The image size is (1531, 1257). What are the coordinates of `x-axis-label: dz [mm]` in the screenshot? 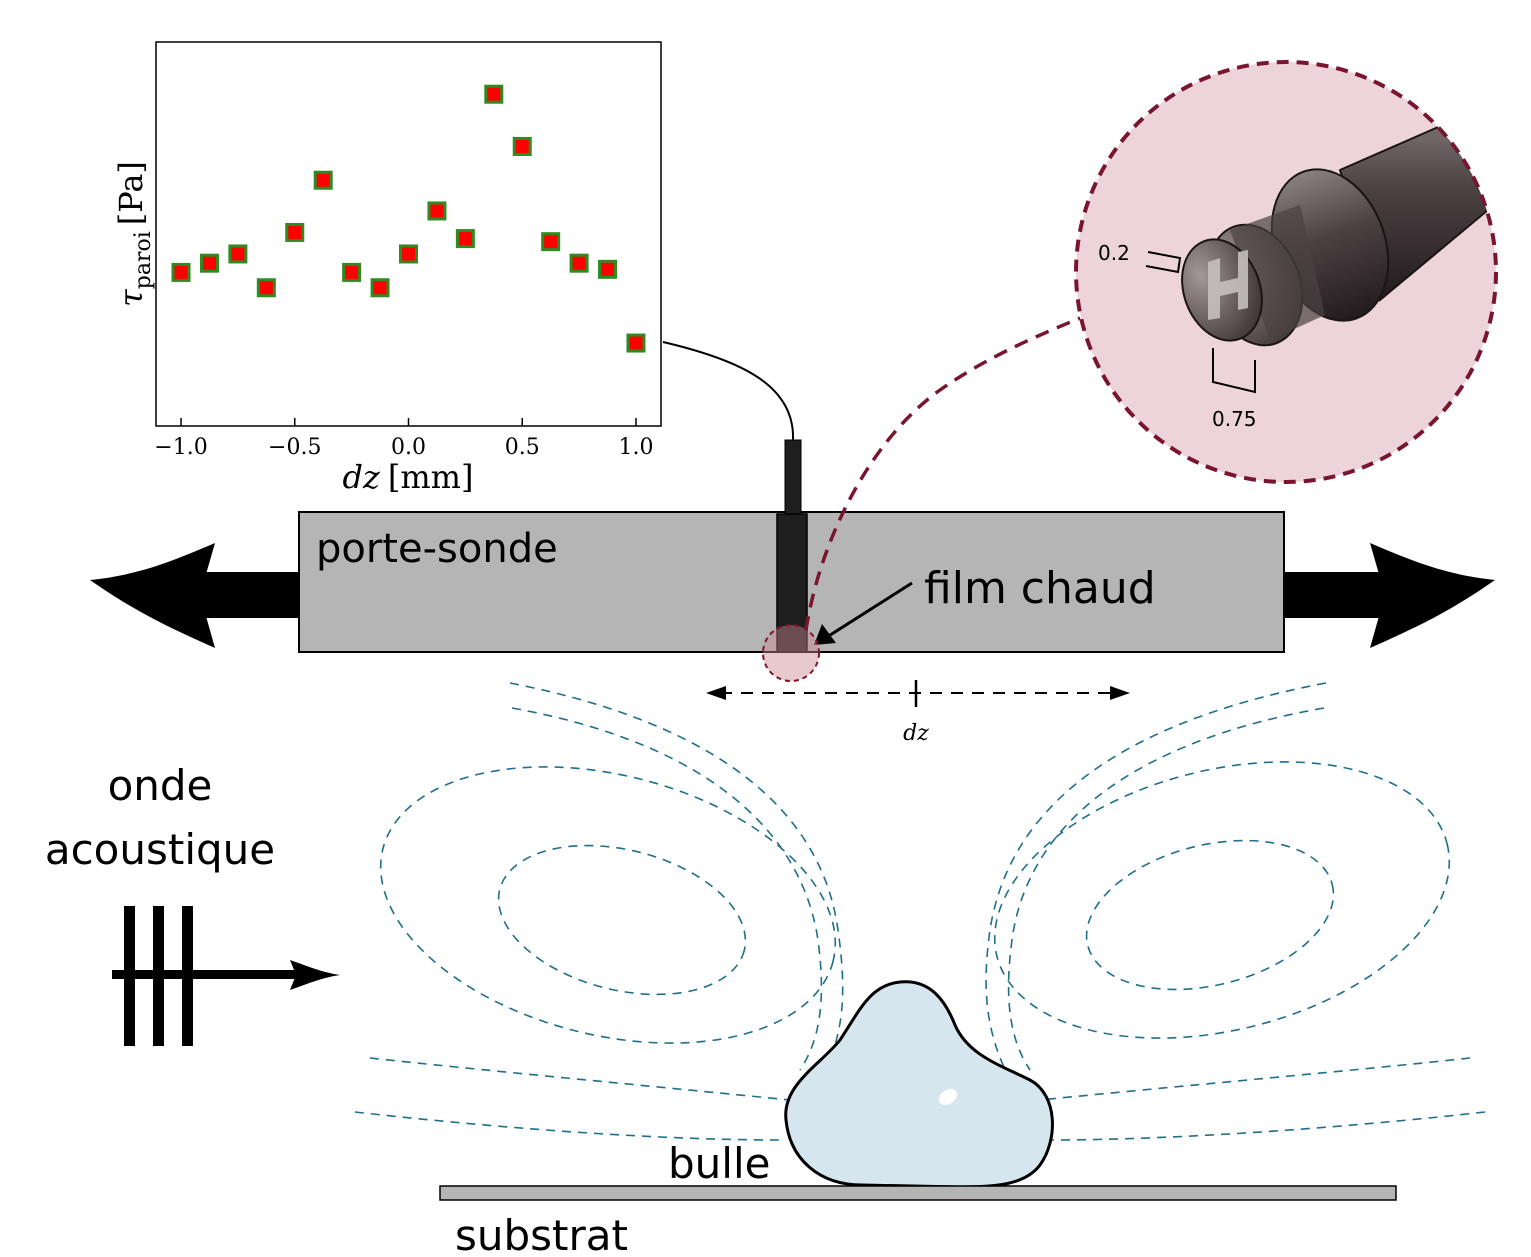 It's located at (408, 477).